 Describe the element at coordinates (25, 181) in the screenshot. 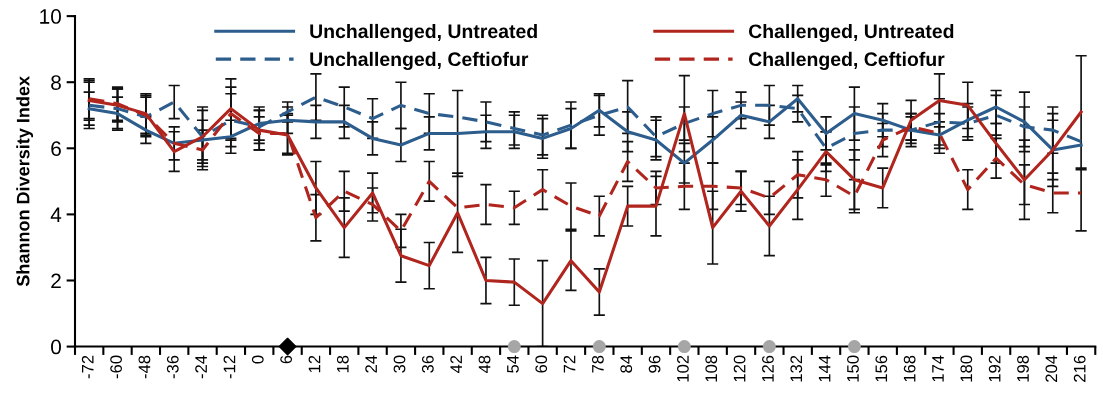

I see `y-axis-title: Shannon Diversity Index` at that location.